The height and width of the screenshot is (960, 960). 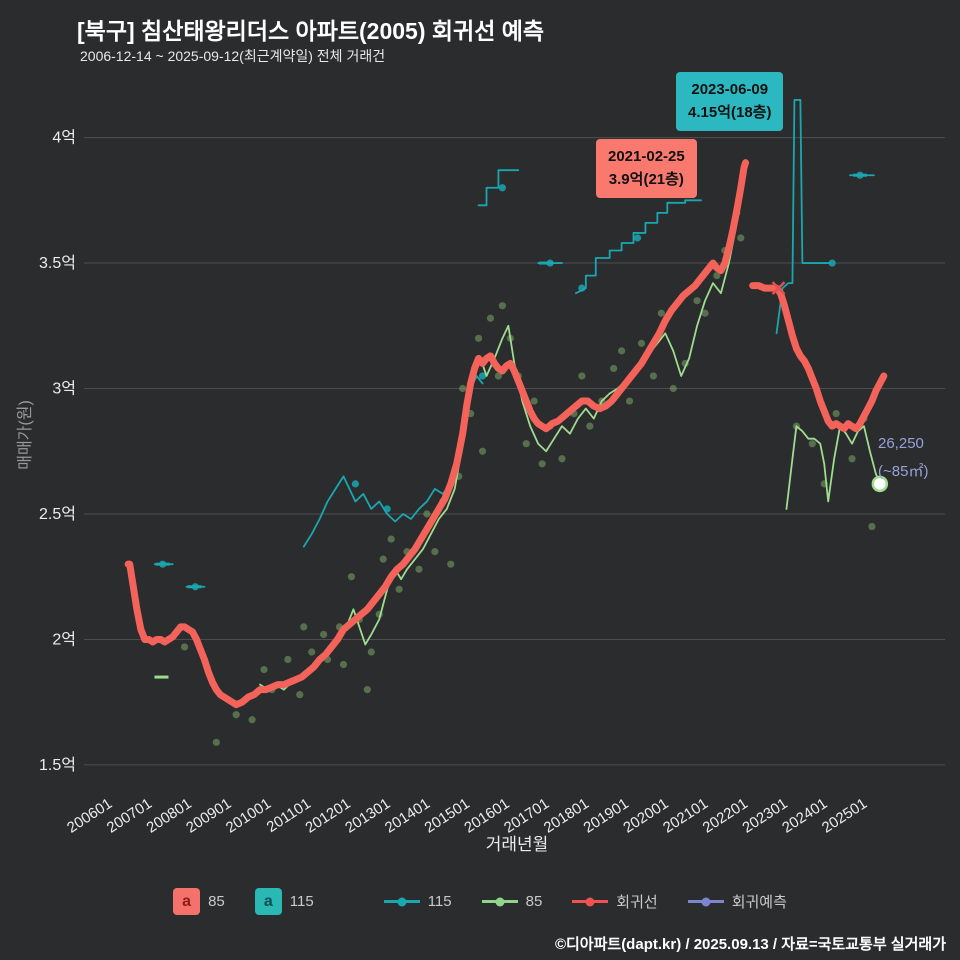 I want to click on x-tick-label: 201201, so click(x=327, y=816).